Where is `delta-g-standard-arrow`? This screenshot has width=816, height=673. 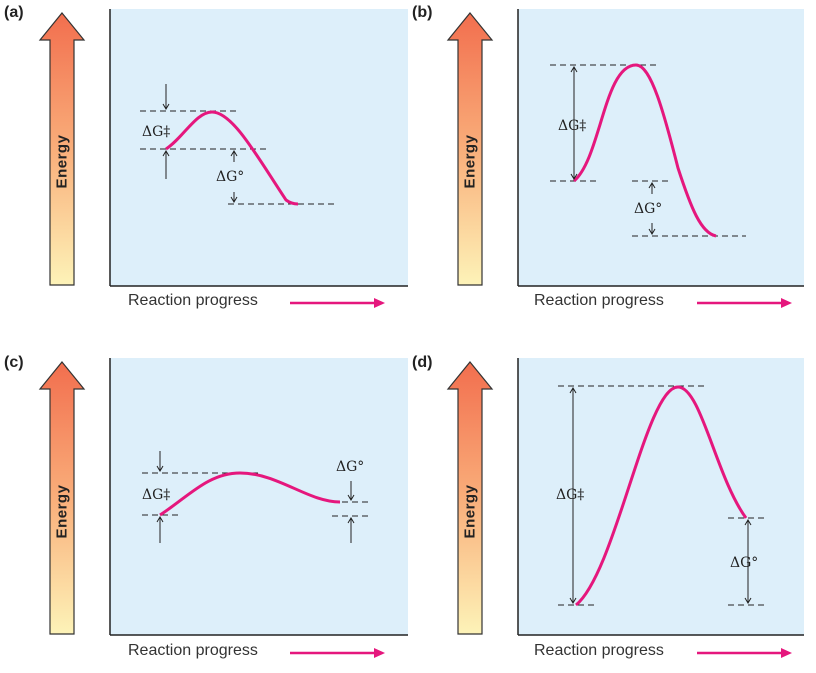 delta-g-standard-arrow is located at coordinates (748, 561).